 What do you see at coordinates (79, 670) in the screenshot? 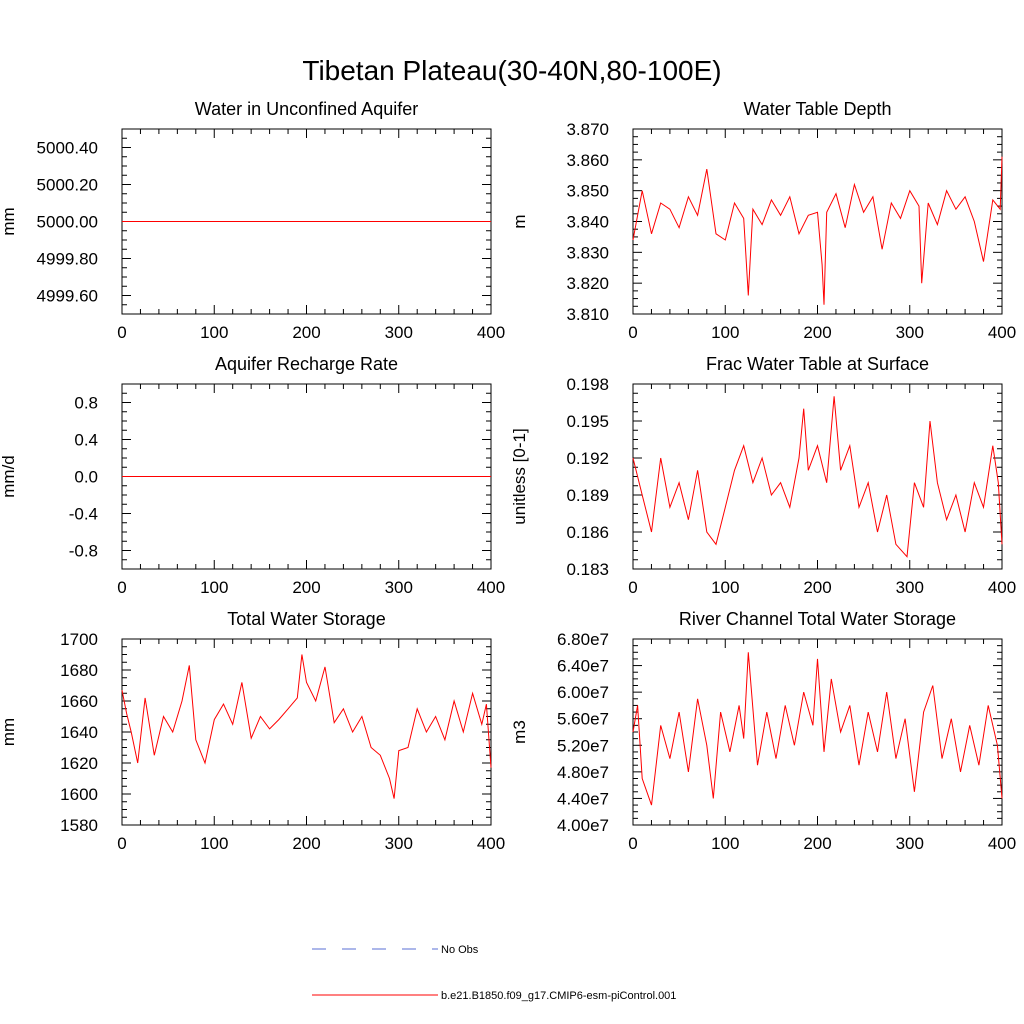
I see `y-tick-label: 1680` at bounding box center [79, 670].